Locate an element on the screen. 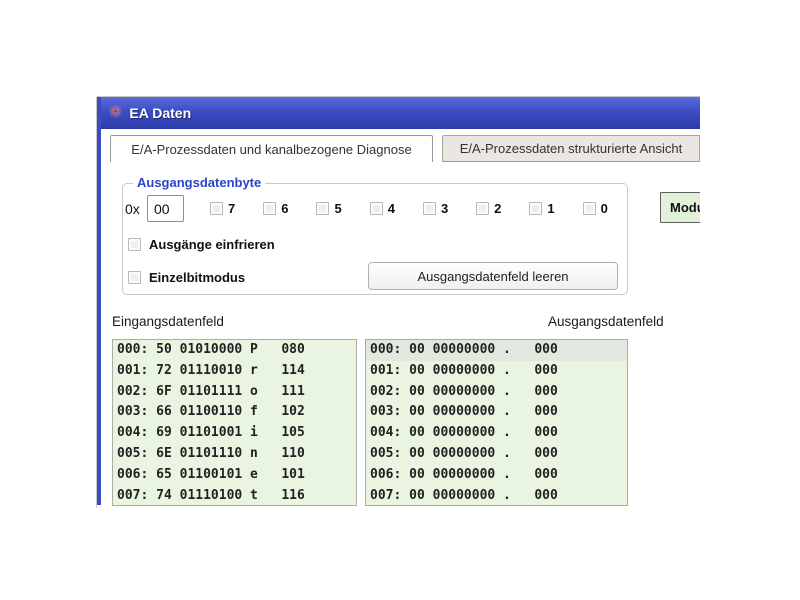 The width and height of the screenshot is (800, 600). list-item: 007: 74 01110100 t 116 is located at coordinates (211, 495).